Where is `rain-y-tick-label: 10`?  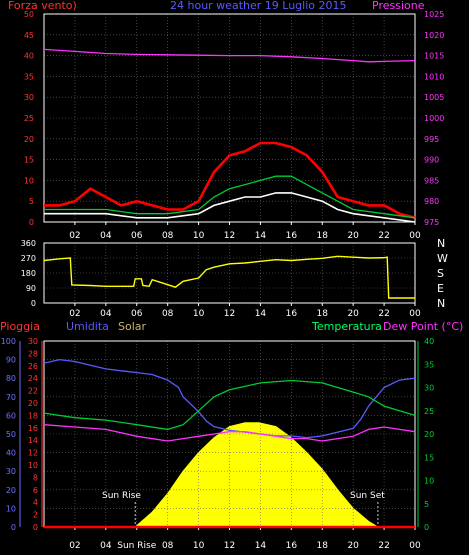
rain-y-tick-label: 10 is located at coordinates (33, 465).